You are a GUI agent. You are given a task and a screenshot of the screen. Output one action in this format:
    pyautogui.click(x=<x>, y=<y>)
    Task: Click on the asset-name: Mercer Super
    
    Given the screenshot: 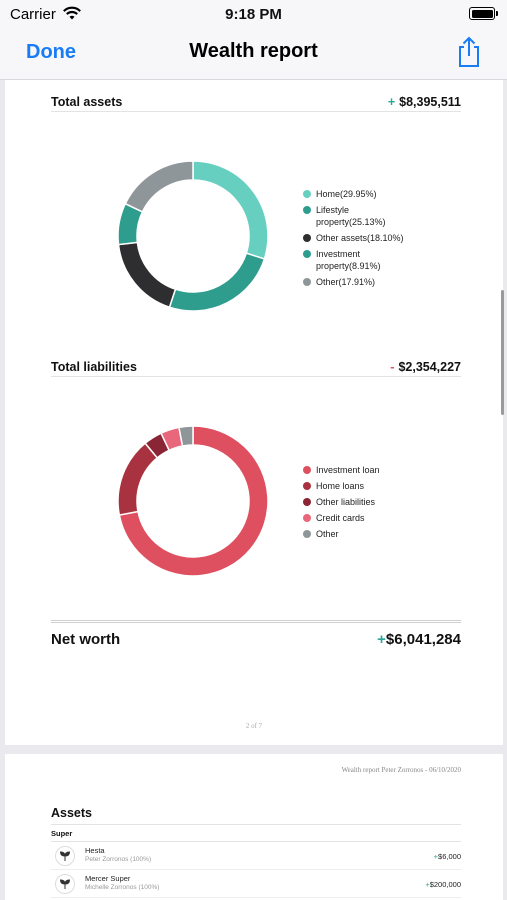 What is the action you would take?
    pyautogui.click(x=108, y=878)
    